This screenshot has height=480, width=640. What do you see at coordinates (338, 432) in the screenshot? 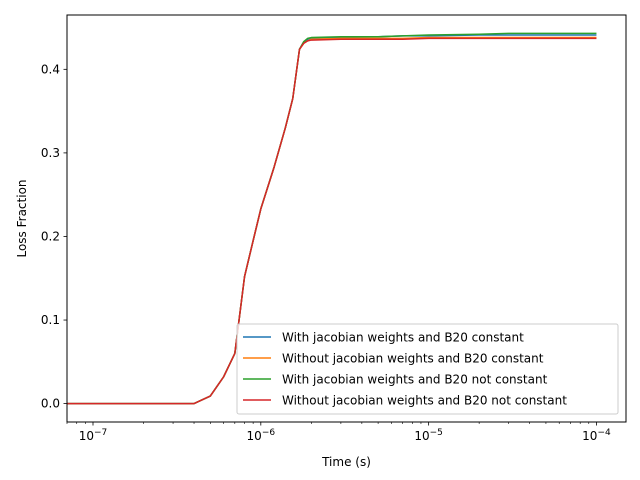
I see `x-axis-ticks: 10⁻⁷ 10⁻⁶ 10⁻⁵ 10⁻⁴` at bounding box center [338, 432].